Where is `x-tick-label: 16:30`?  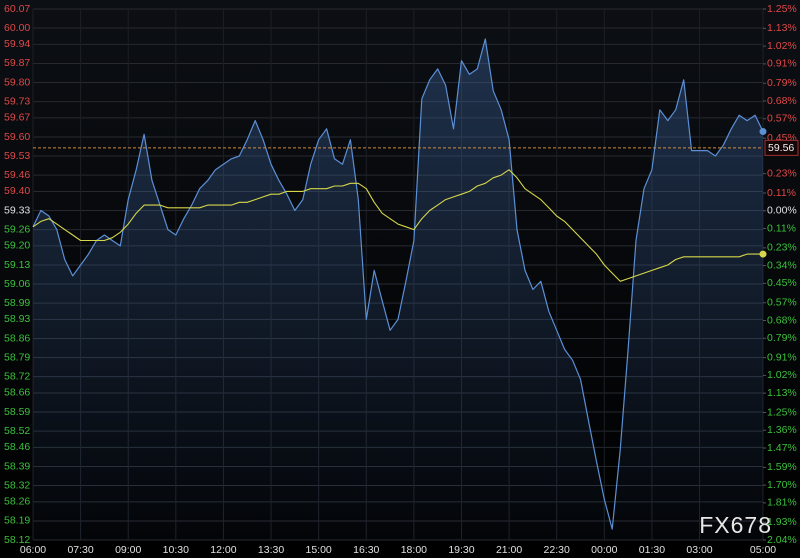
x-tick-label: 16:30 is located at coordinates (366, 550).